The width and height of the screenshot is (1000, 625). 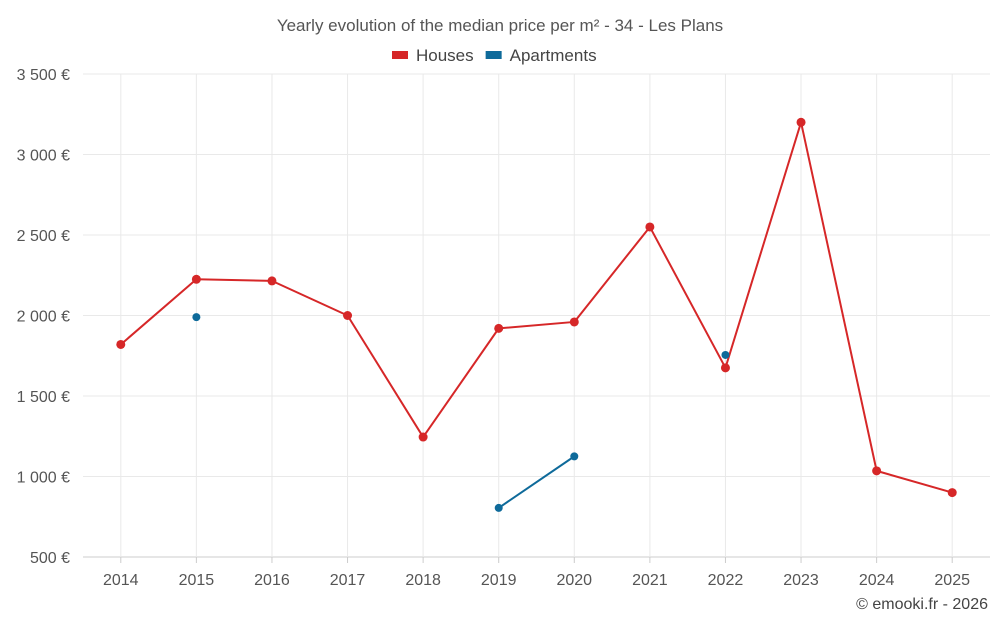 I want to click on y-tick-label: 1 000 €, so click(x=43, y=478).